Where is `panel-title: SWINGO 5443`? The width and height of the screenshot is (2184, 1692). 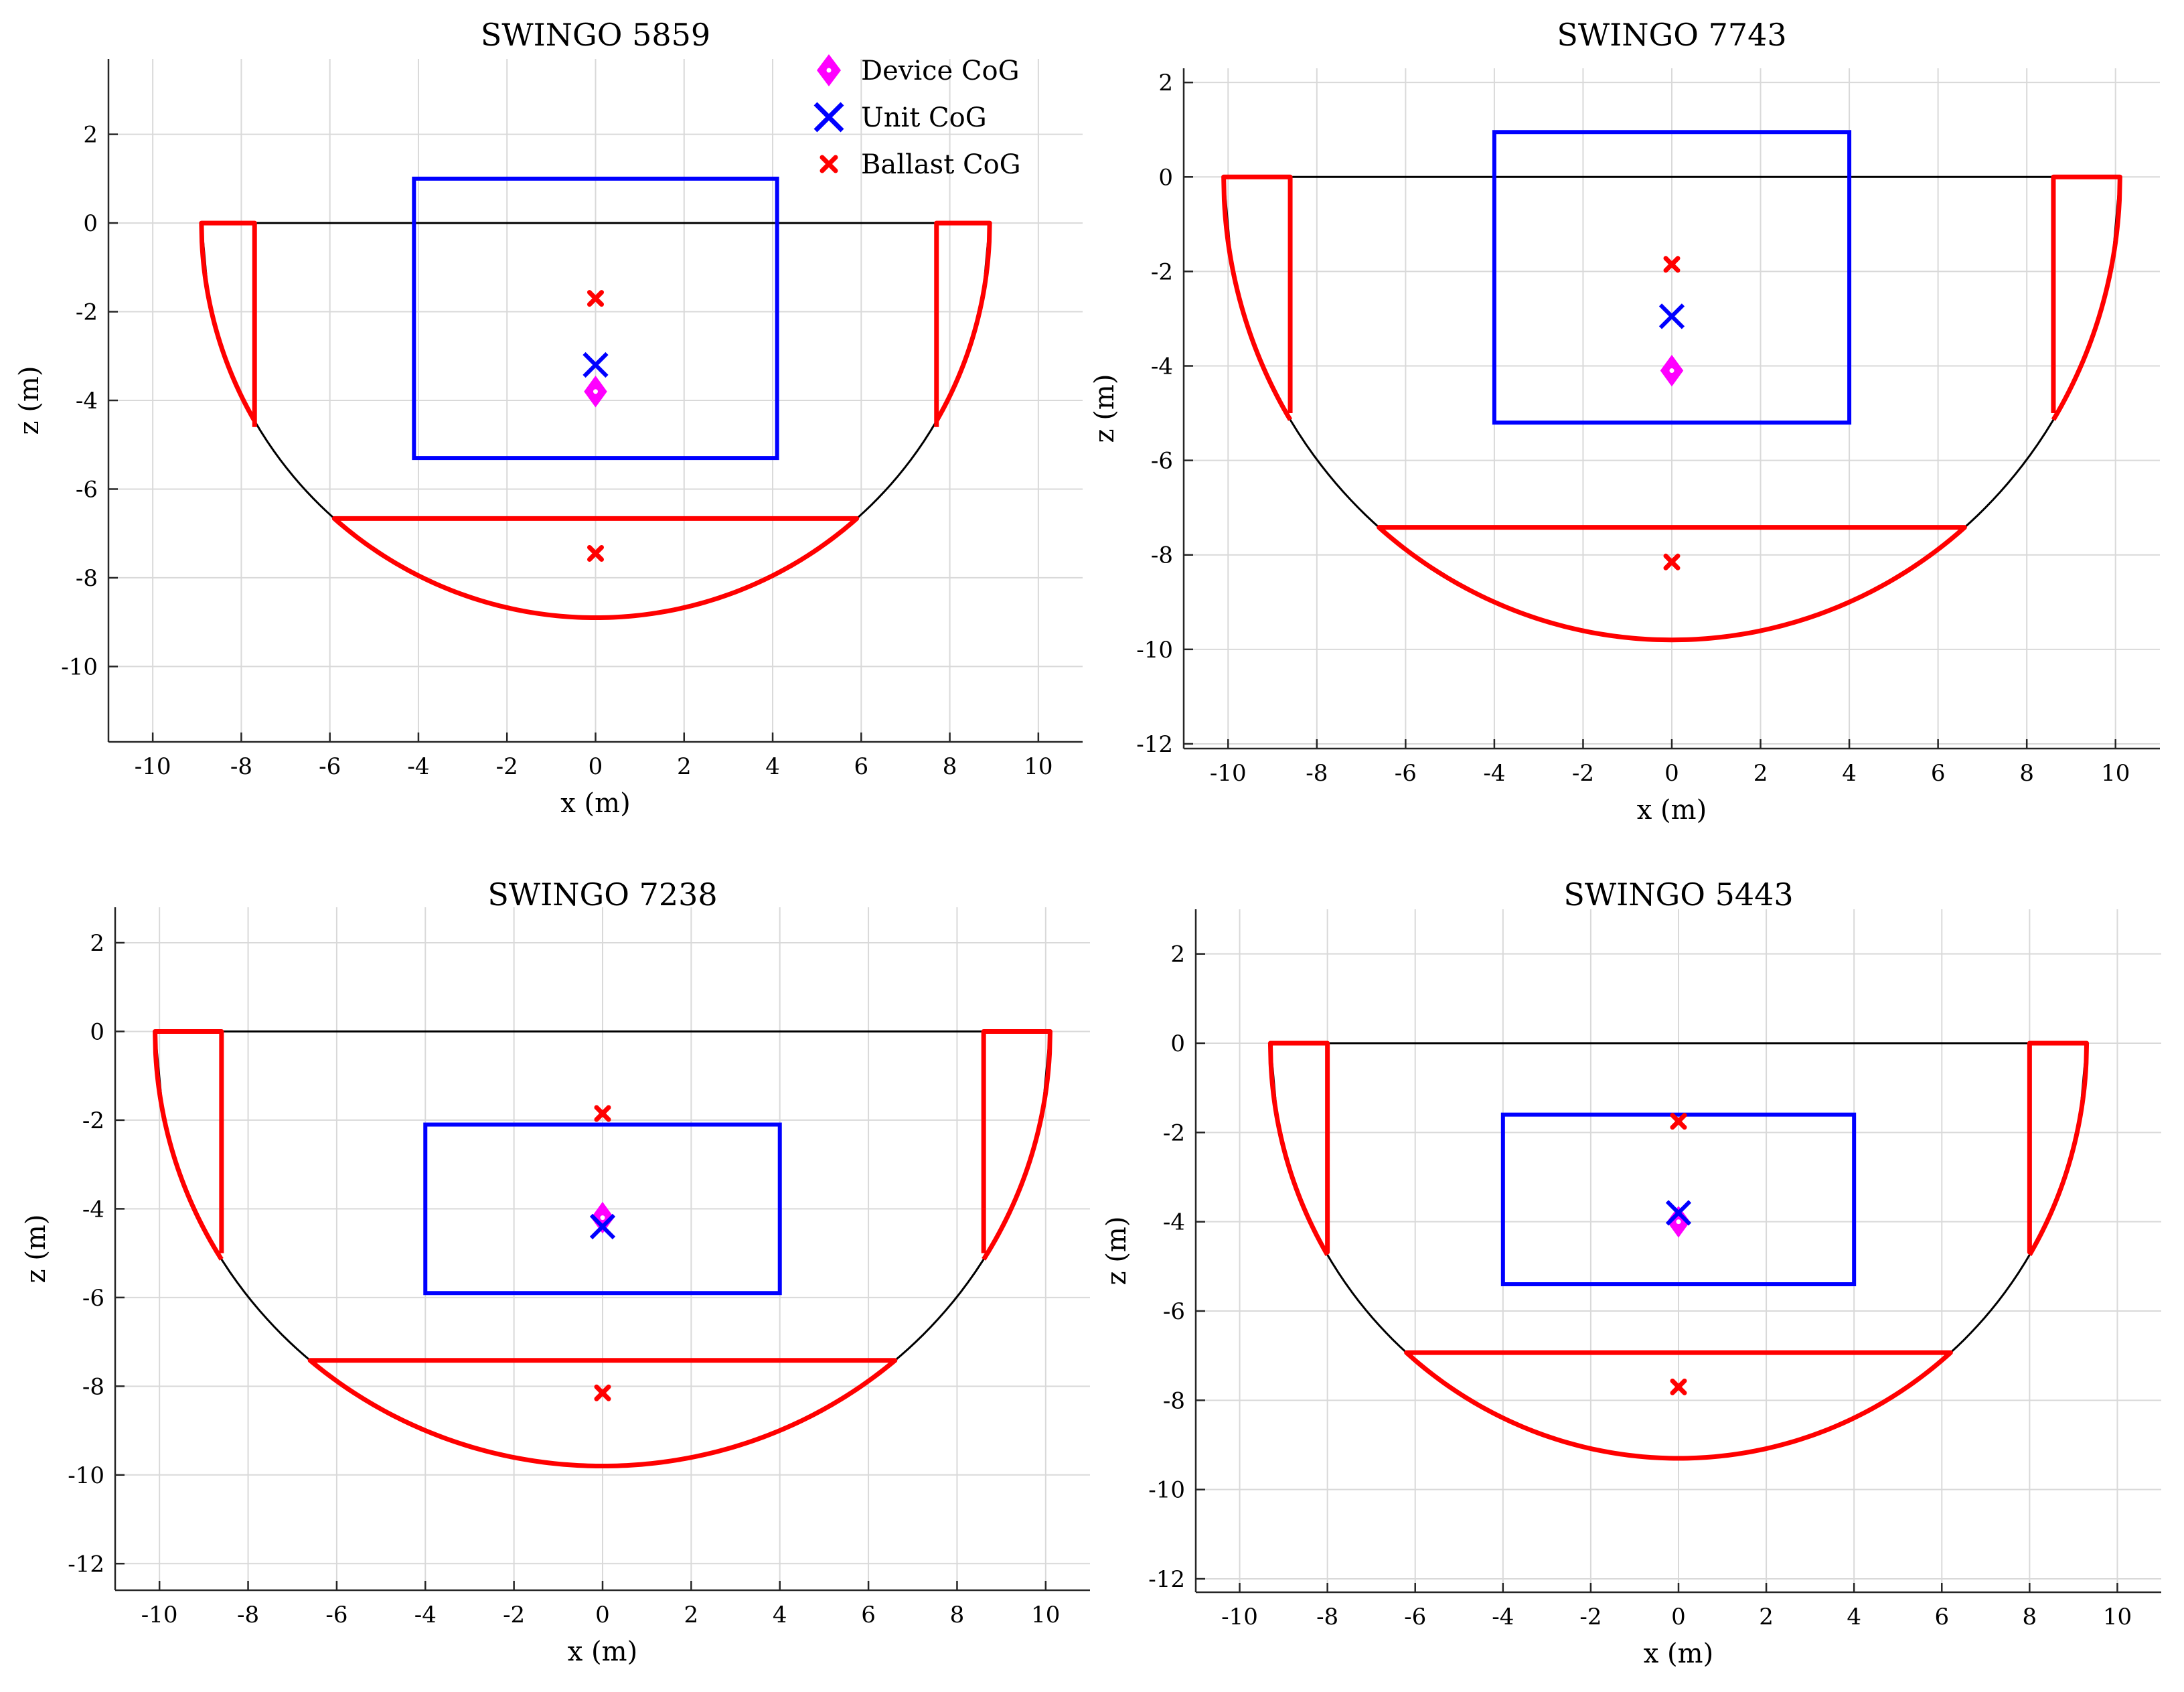 panel-title: SWINGO 5443 is located at coordinates (1678, 894).